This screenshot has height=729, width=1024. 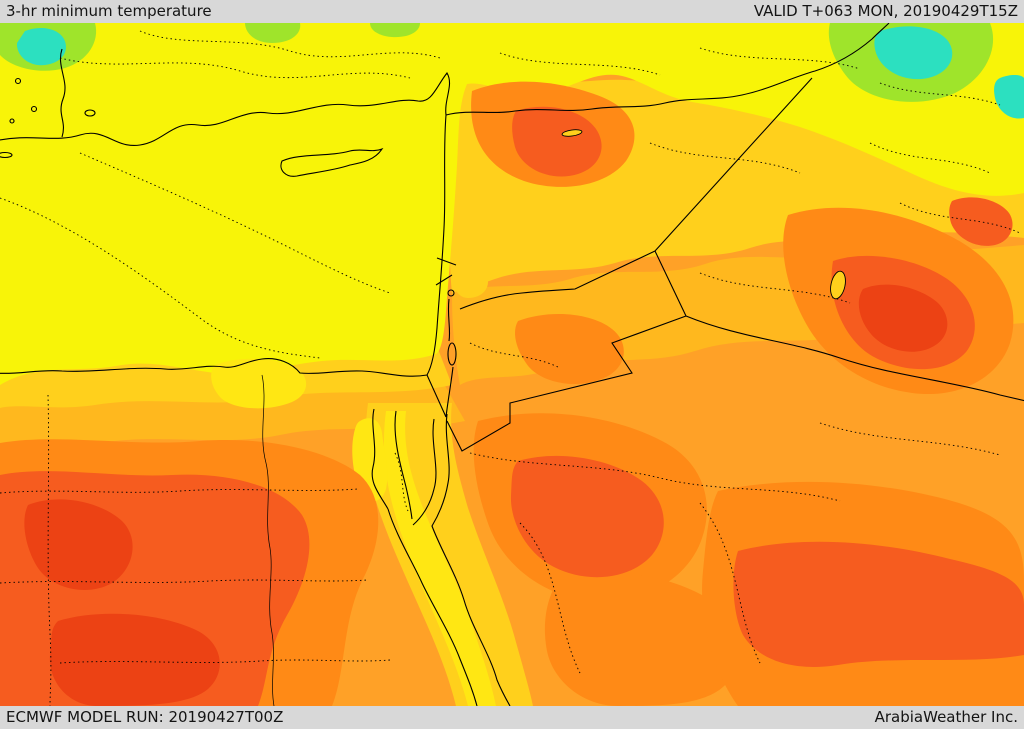 What do you see at coordinates (353, 532) in the screenshot?
I see `temp-layer-bright` at bounding box center [353, 532].